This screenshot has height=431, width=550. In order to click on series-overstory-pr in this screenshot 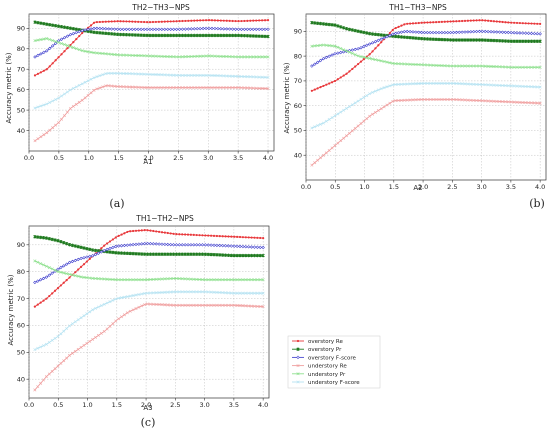, I will do `click(149, 246)`.